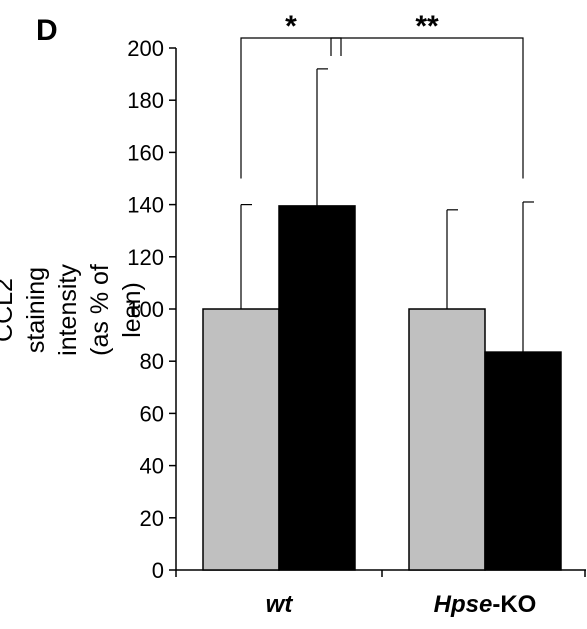 The image size is (587, 629). Describe the element at coordinates (145, 152) in the screenshot. I see `y-tick-label: 160` at that location.